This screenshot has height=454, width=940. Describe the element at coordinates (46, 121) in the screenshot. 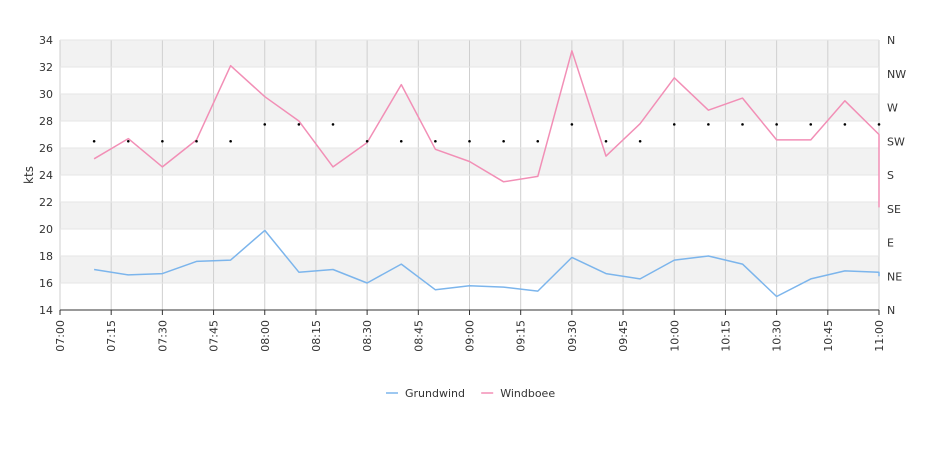

I see `y-tick-label: 28` at that location.